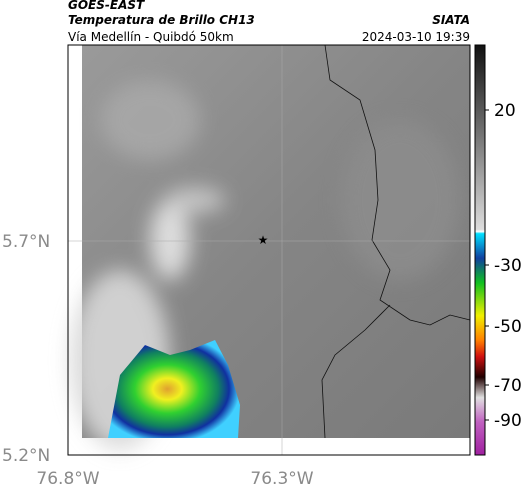  What do you see at coordinates (26, 242) in the screenshot?
I see `lat-label: 5.7°N` at bounding box center [26, 242].